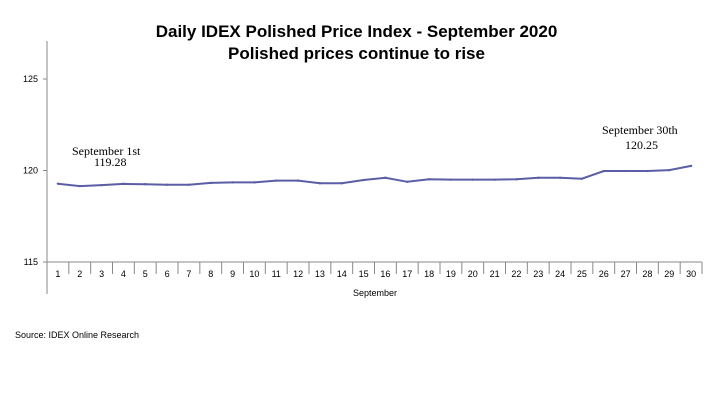 The image size is (713, 407). I want to click on x-tick-label: 26, so click(604, 274).